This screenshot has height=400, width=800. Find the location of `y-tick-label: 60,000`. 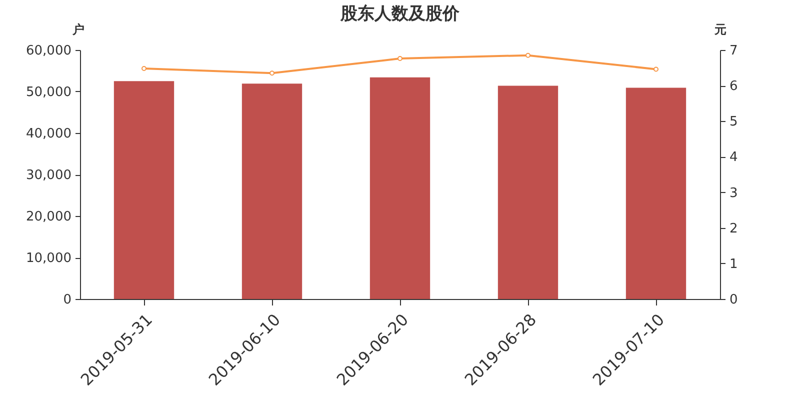

y-tick-label: 60,000 is located at coordinates (49, 51).